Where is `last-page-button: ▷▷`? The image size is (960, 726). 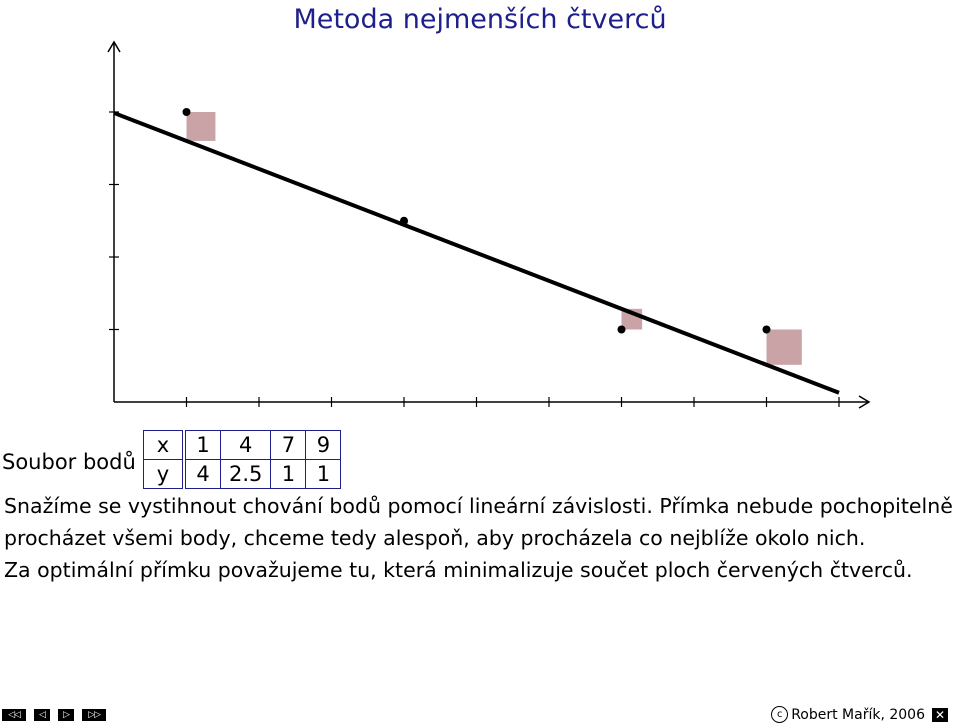
last-page-button: ▷▷ is located at coordinates (94, 715).